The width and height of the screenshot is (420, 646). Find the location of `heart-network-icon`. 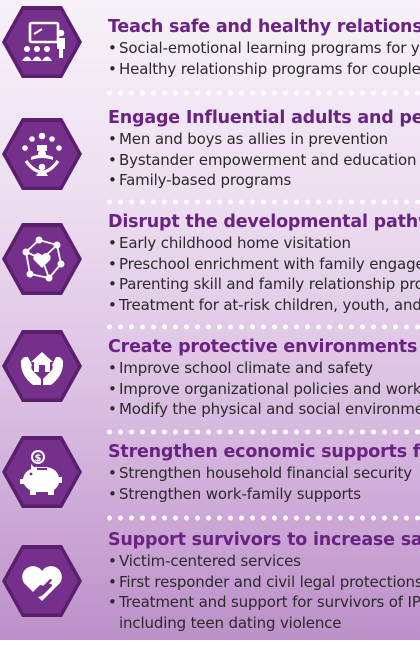

heart-network-icon is located at coordinates (43, 259).